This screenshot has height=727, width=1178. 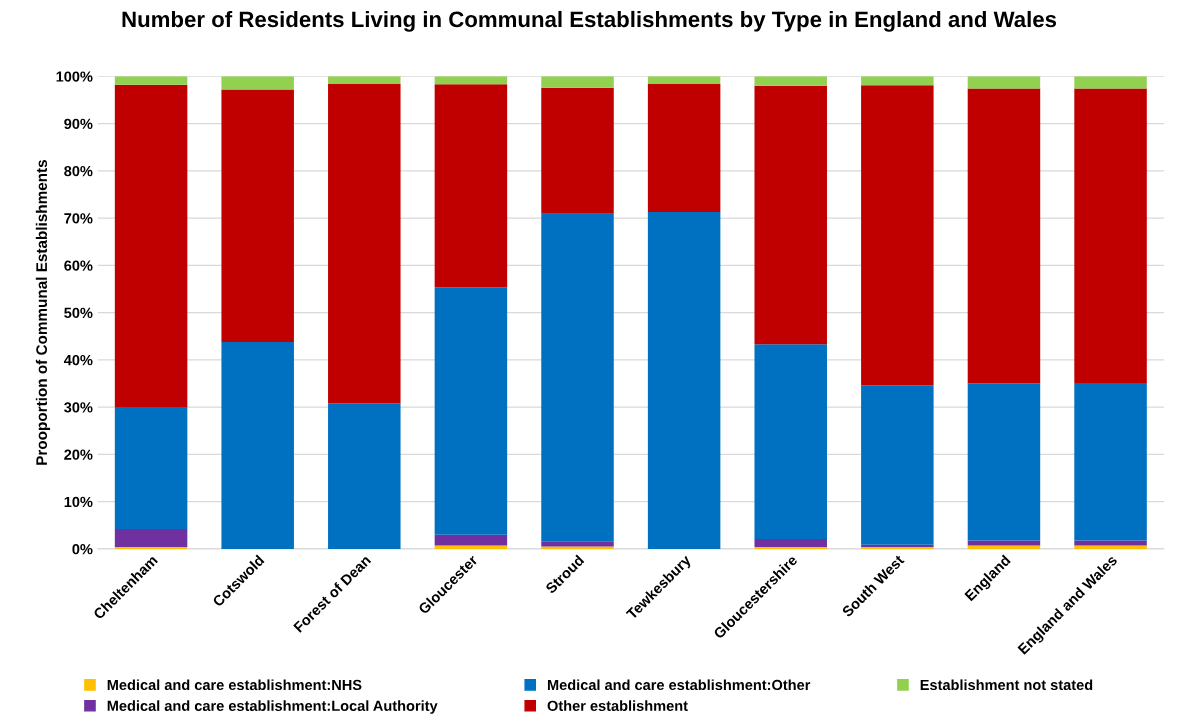 What do you see at coordinates (78, 502) in the screenshot?
I see `y-tick-label: 10%` at bounding box center [78, 502].